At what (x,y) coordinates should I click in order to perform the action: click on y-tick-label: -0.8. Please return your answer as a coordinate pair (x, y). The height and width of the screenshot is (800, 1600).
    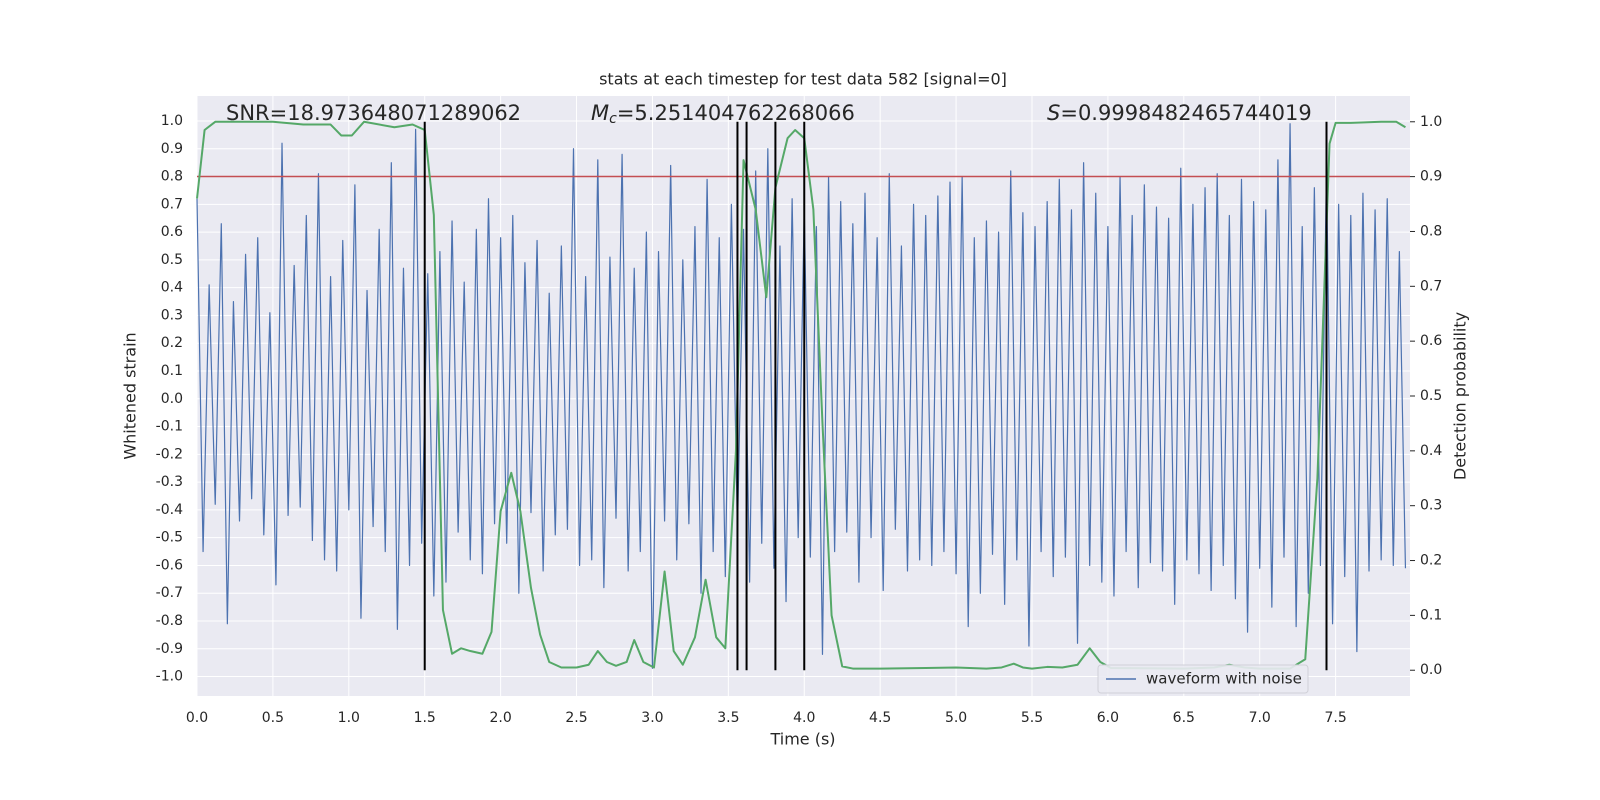
    Looking at the image, I should click on (169, 621).